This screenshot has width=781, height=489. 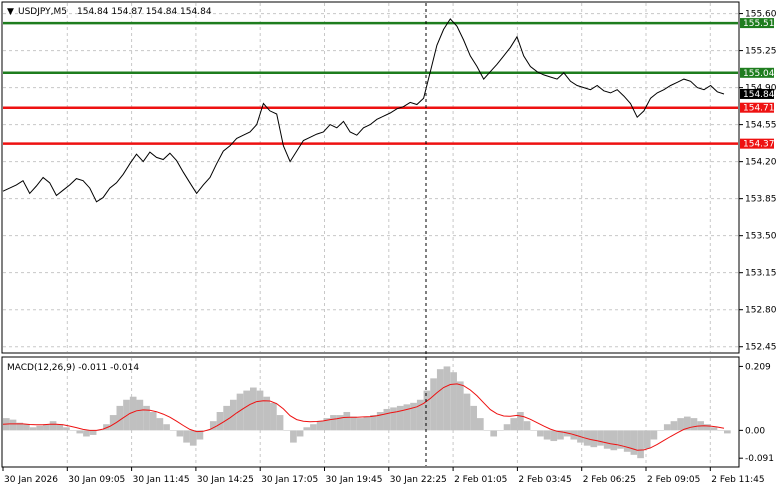 What do you see at coordinates (758, 367) in the screenshot?
I see `macd-tick-label: 0.209` at bounding box center [758, 367].